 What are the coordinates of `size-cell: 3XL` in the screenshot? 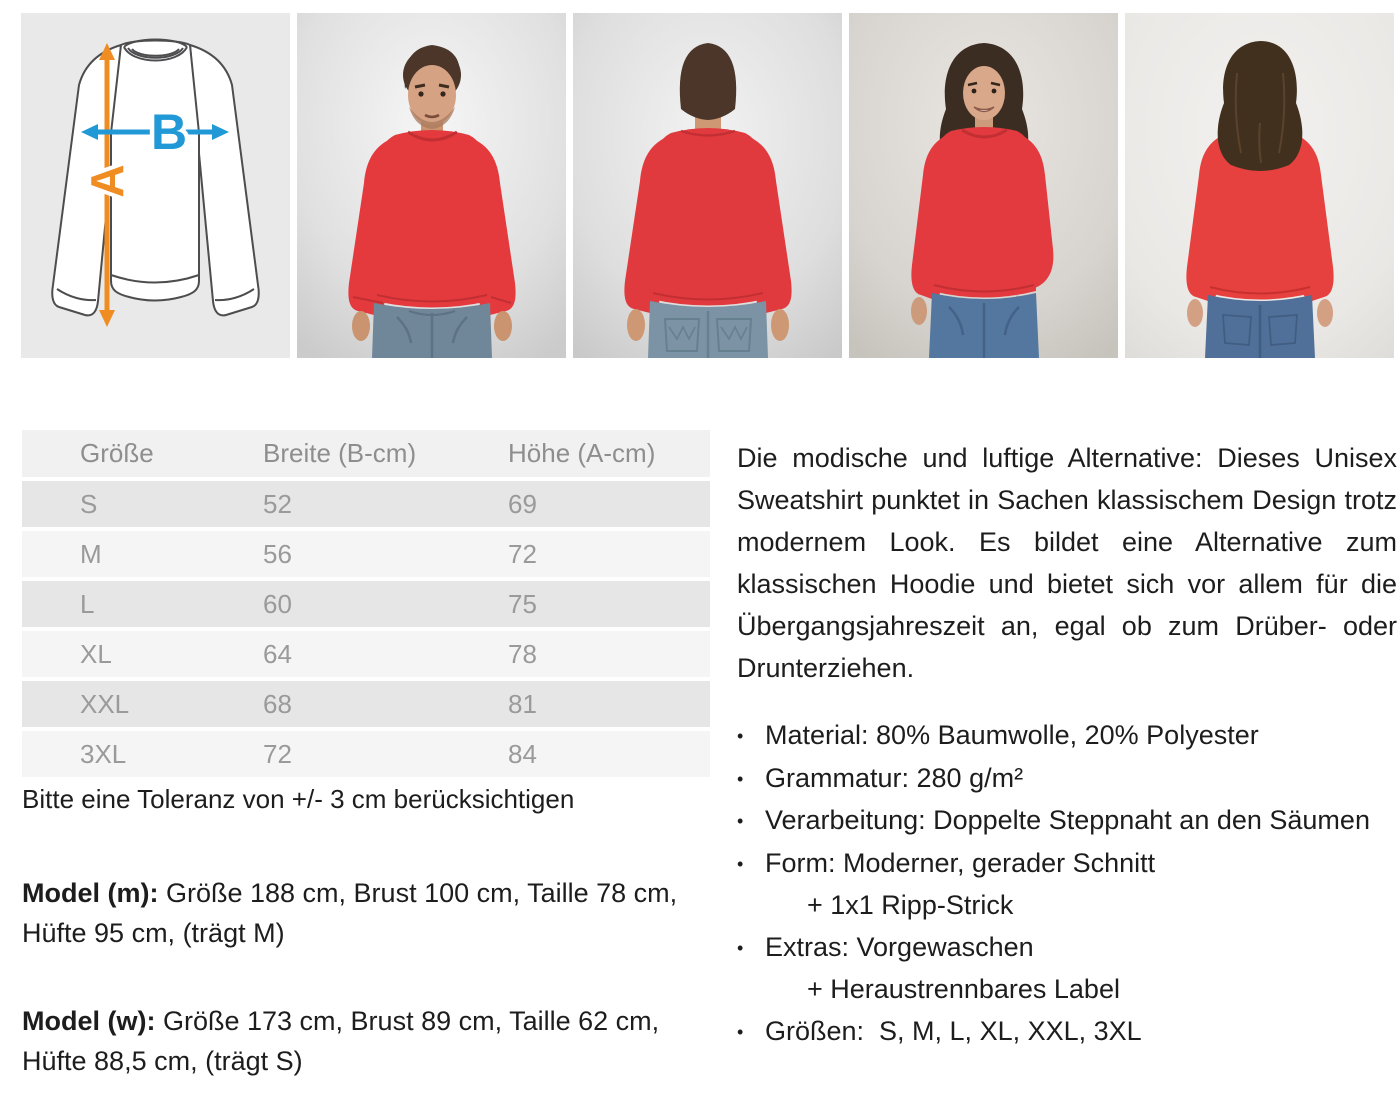 It's located at (142, 754).